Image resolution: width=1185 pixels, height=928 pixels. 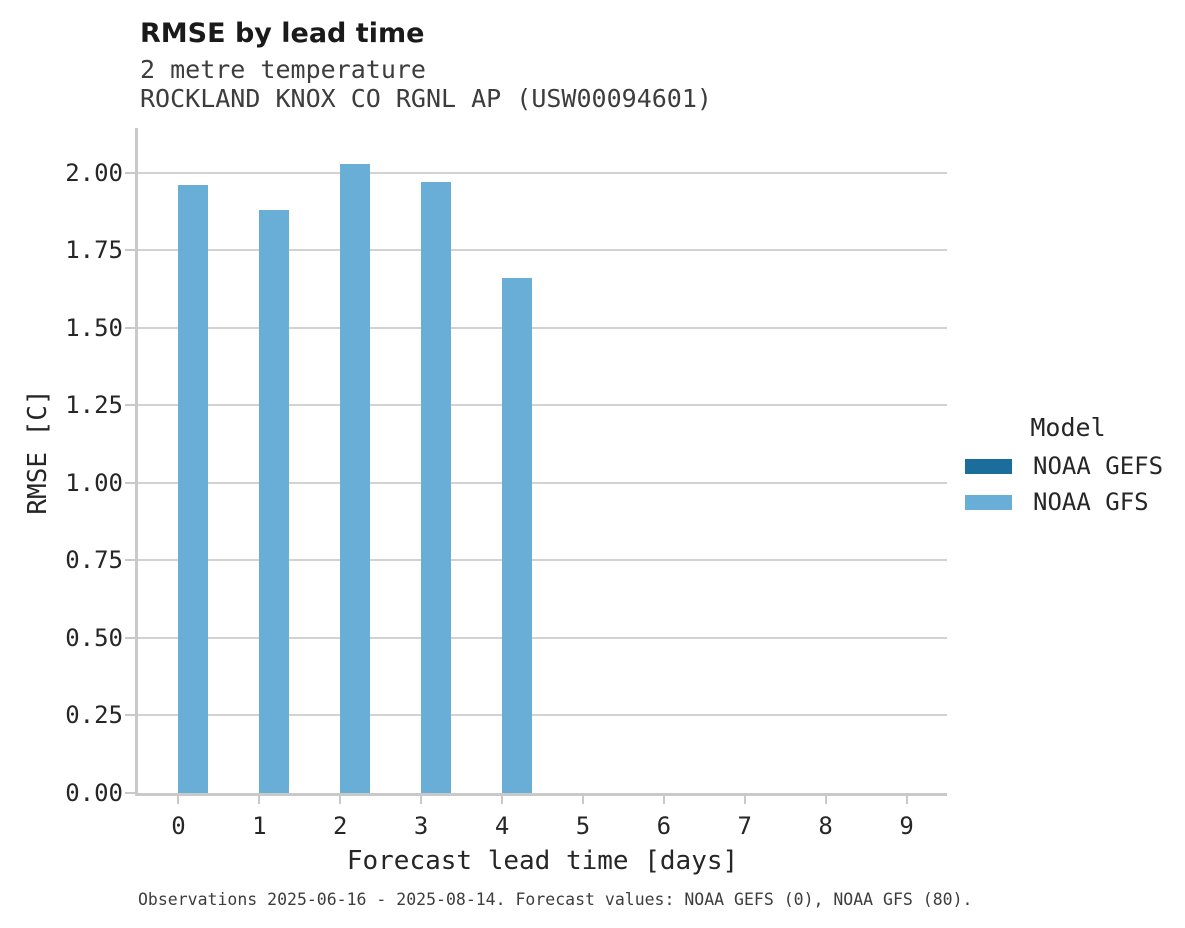 What do you see at coordinates (94, 715) in the screenshot?
I see `y-tick-label: 0.25` at bounding box center [94, 715].